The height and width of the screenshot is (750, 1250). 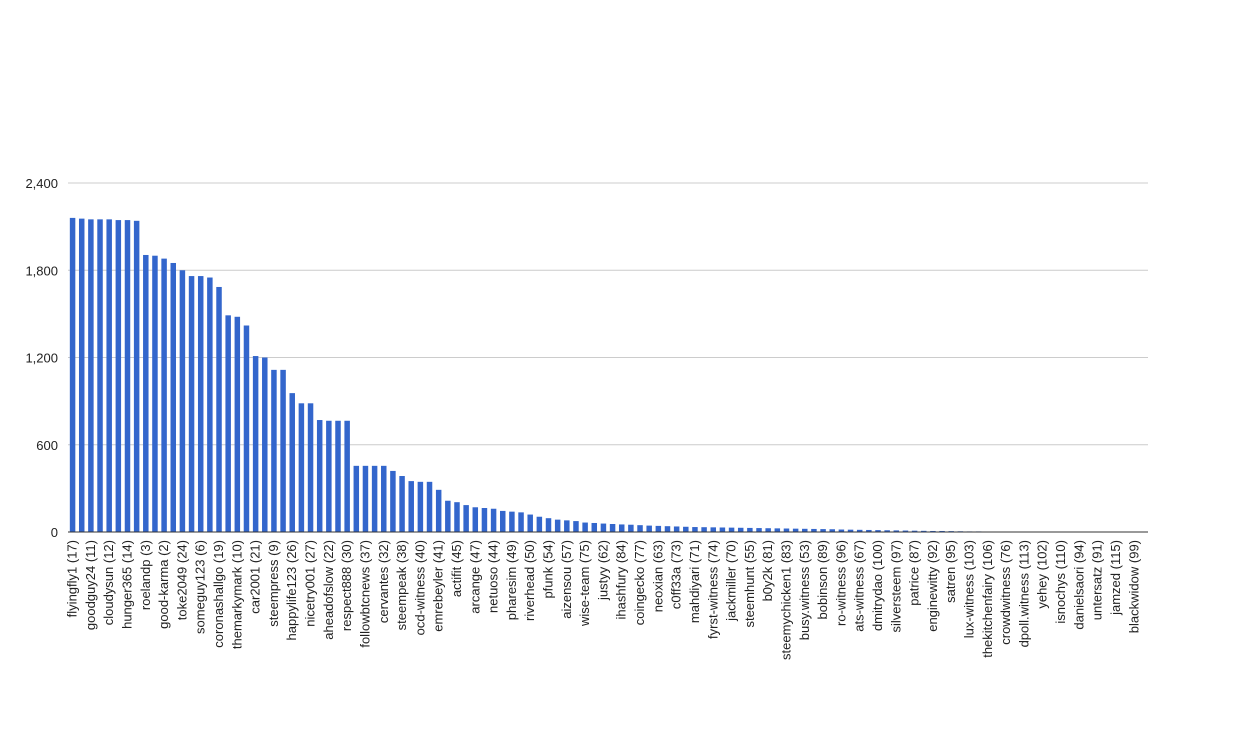 What do you see at coordinates (859, 586) in the screenshot?
I see `x-tick-label: ats-witness (67)` at bounding box center [859, 586].